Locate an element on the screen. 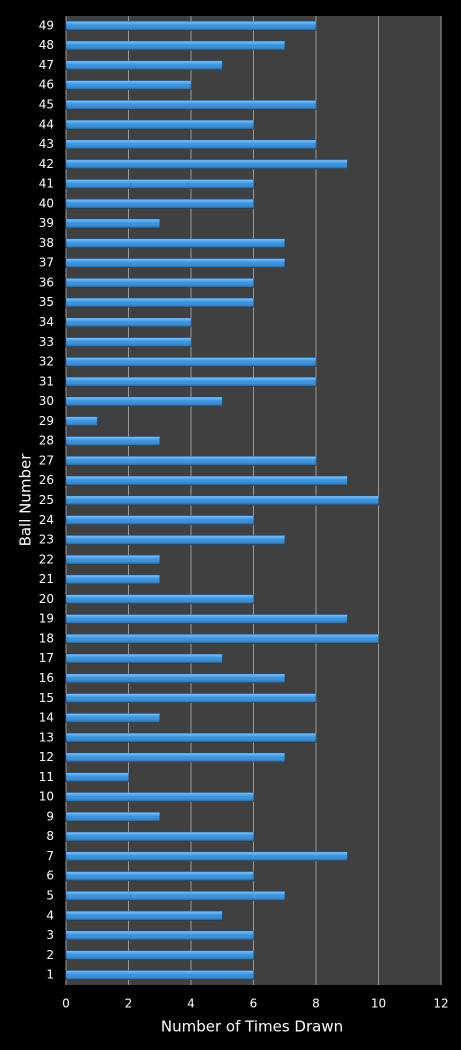 Image resolution: width=461 pixels, height=1050 pixels. y-tick-label: 32 is located at coordinates (46, 362).